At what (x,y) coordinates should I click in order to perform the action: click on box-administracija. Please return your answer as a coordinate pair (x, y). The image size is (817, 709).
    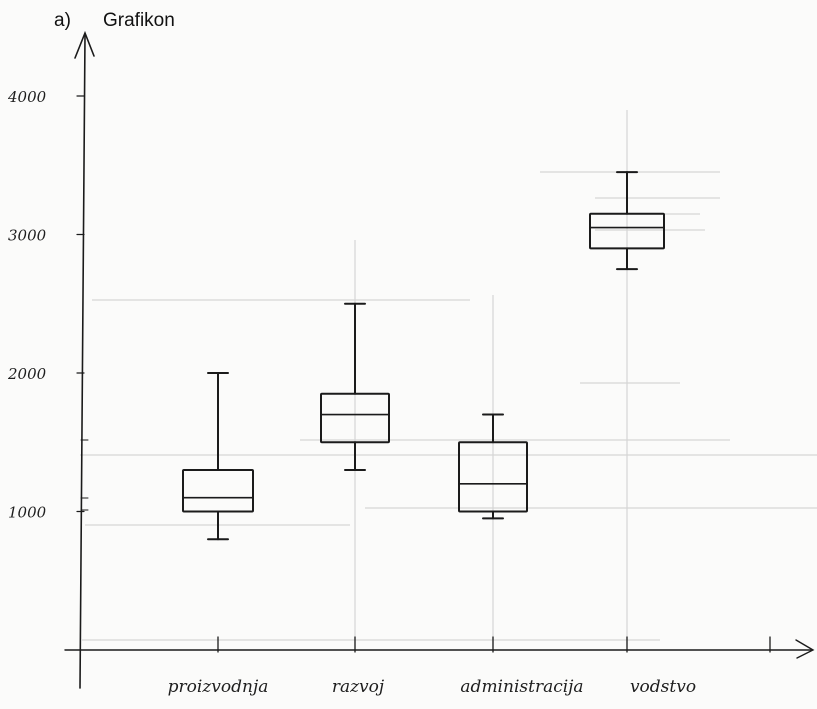
    Looking at the image, I should click on (493, 466).